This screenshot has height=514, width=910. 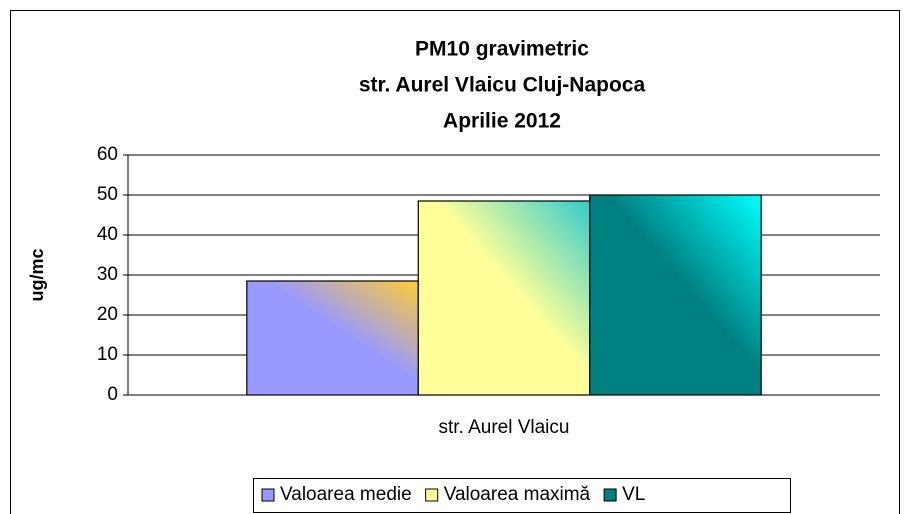 What do you see at coordinates (37, 274) in the screenshot?
I see `y-axis-title: ug/mc` at bounding box center [37, 274].